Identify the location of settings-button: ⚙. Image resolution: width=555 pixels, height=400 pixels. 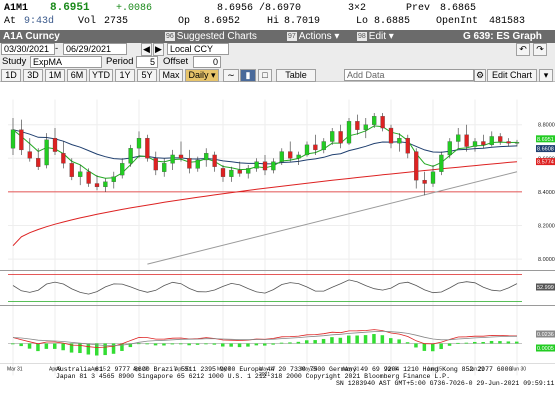
(480, 75).